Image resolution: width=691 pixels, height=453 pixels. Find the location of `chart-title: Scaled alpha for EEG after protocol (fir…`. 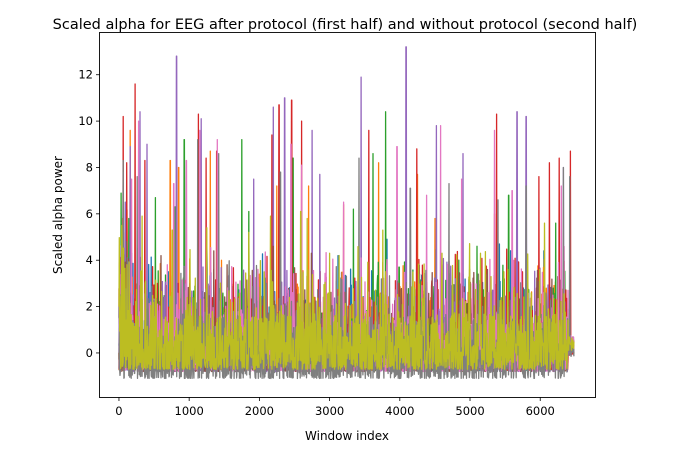

chart-title: Scaled alpha for EEG after protocol (fir… is located at coordinates (345, 25).